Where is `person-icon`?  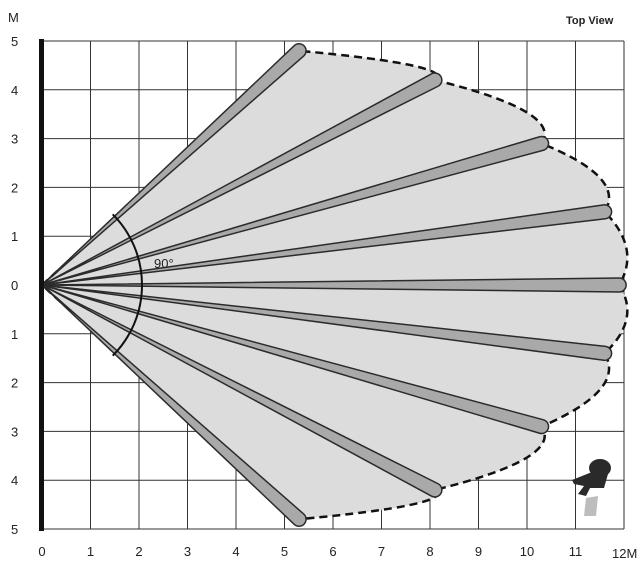 person-icon is located at coordinates (591, 487).